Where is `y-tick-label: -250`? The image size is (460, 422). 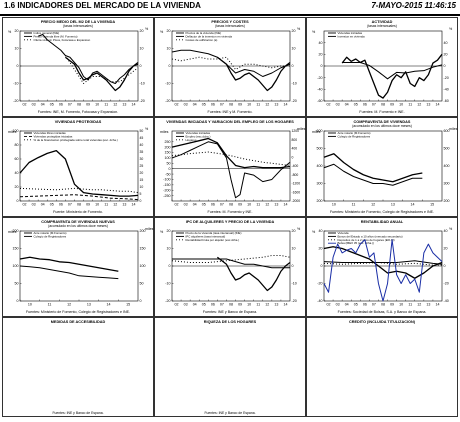
y-tick-label: -250 is located at coordinates (166, 196).